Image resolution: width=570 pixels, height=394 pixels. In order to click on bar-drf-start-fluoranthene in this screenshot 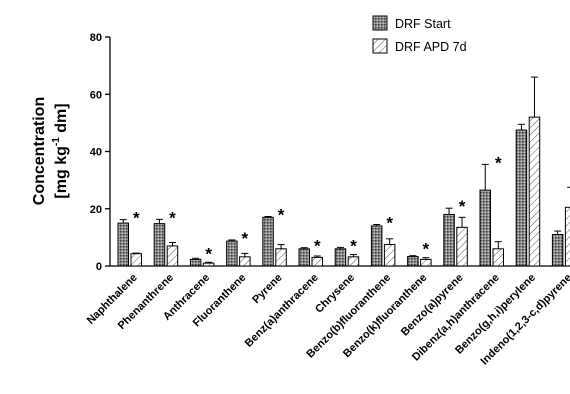, I will do `click(232, 253)`.